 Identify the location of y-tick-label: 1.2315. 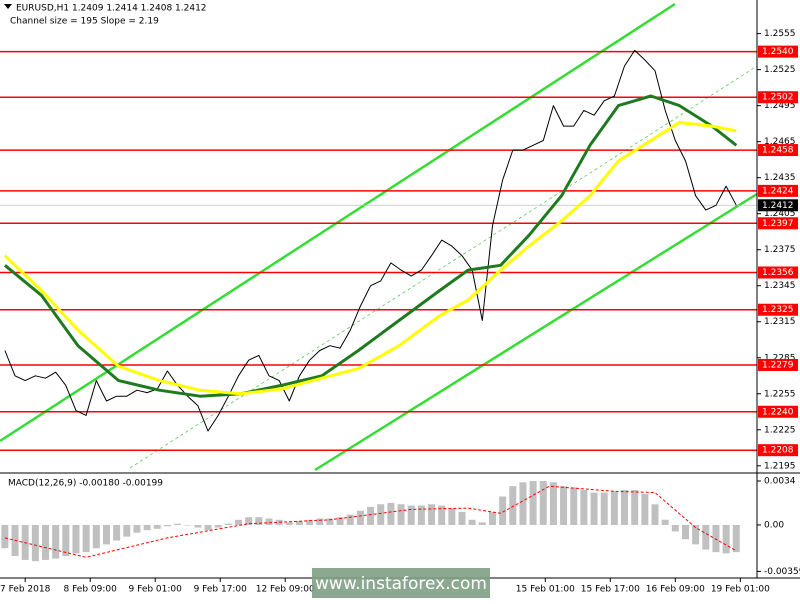
(780, 322).